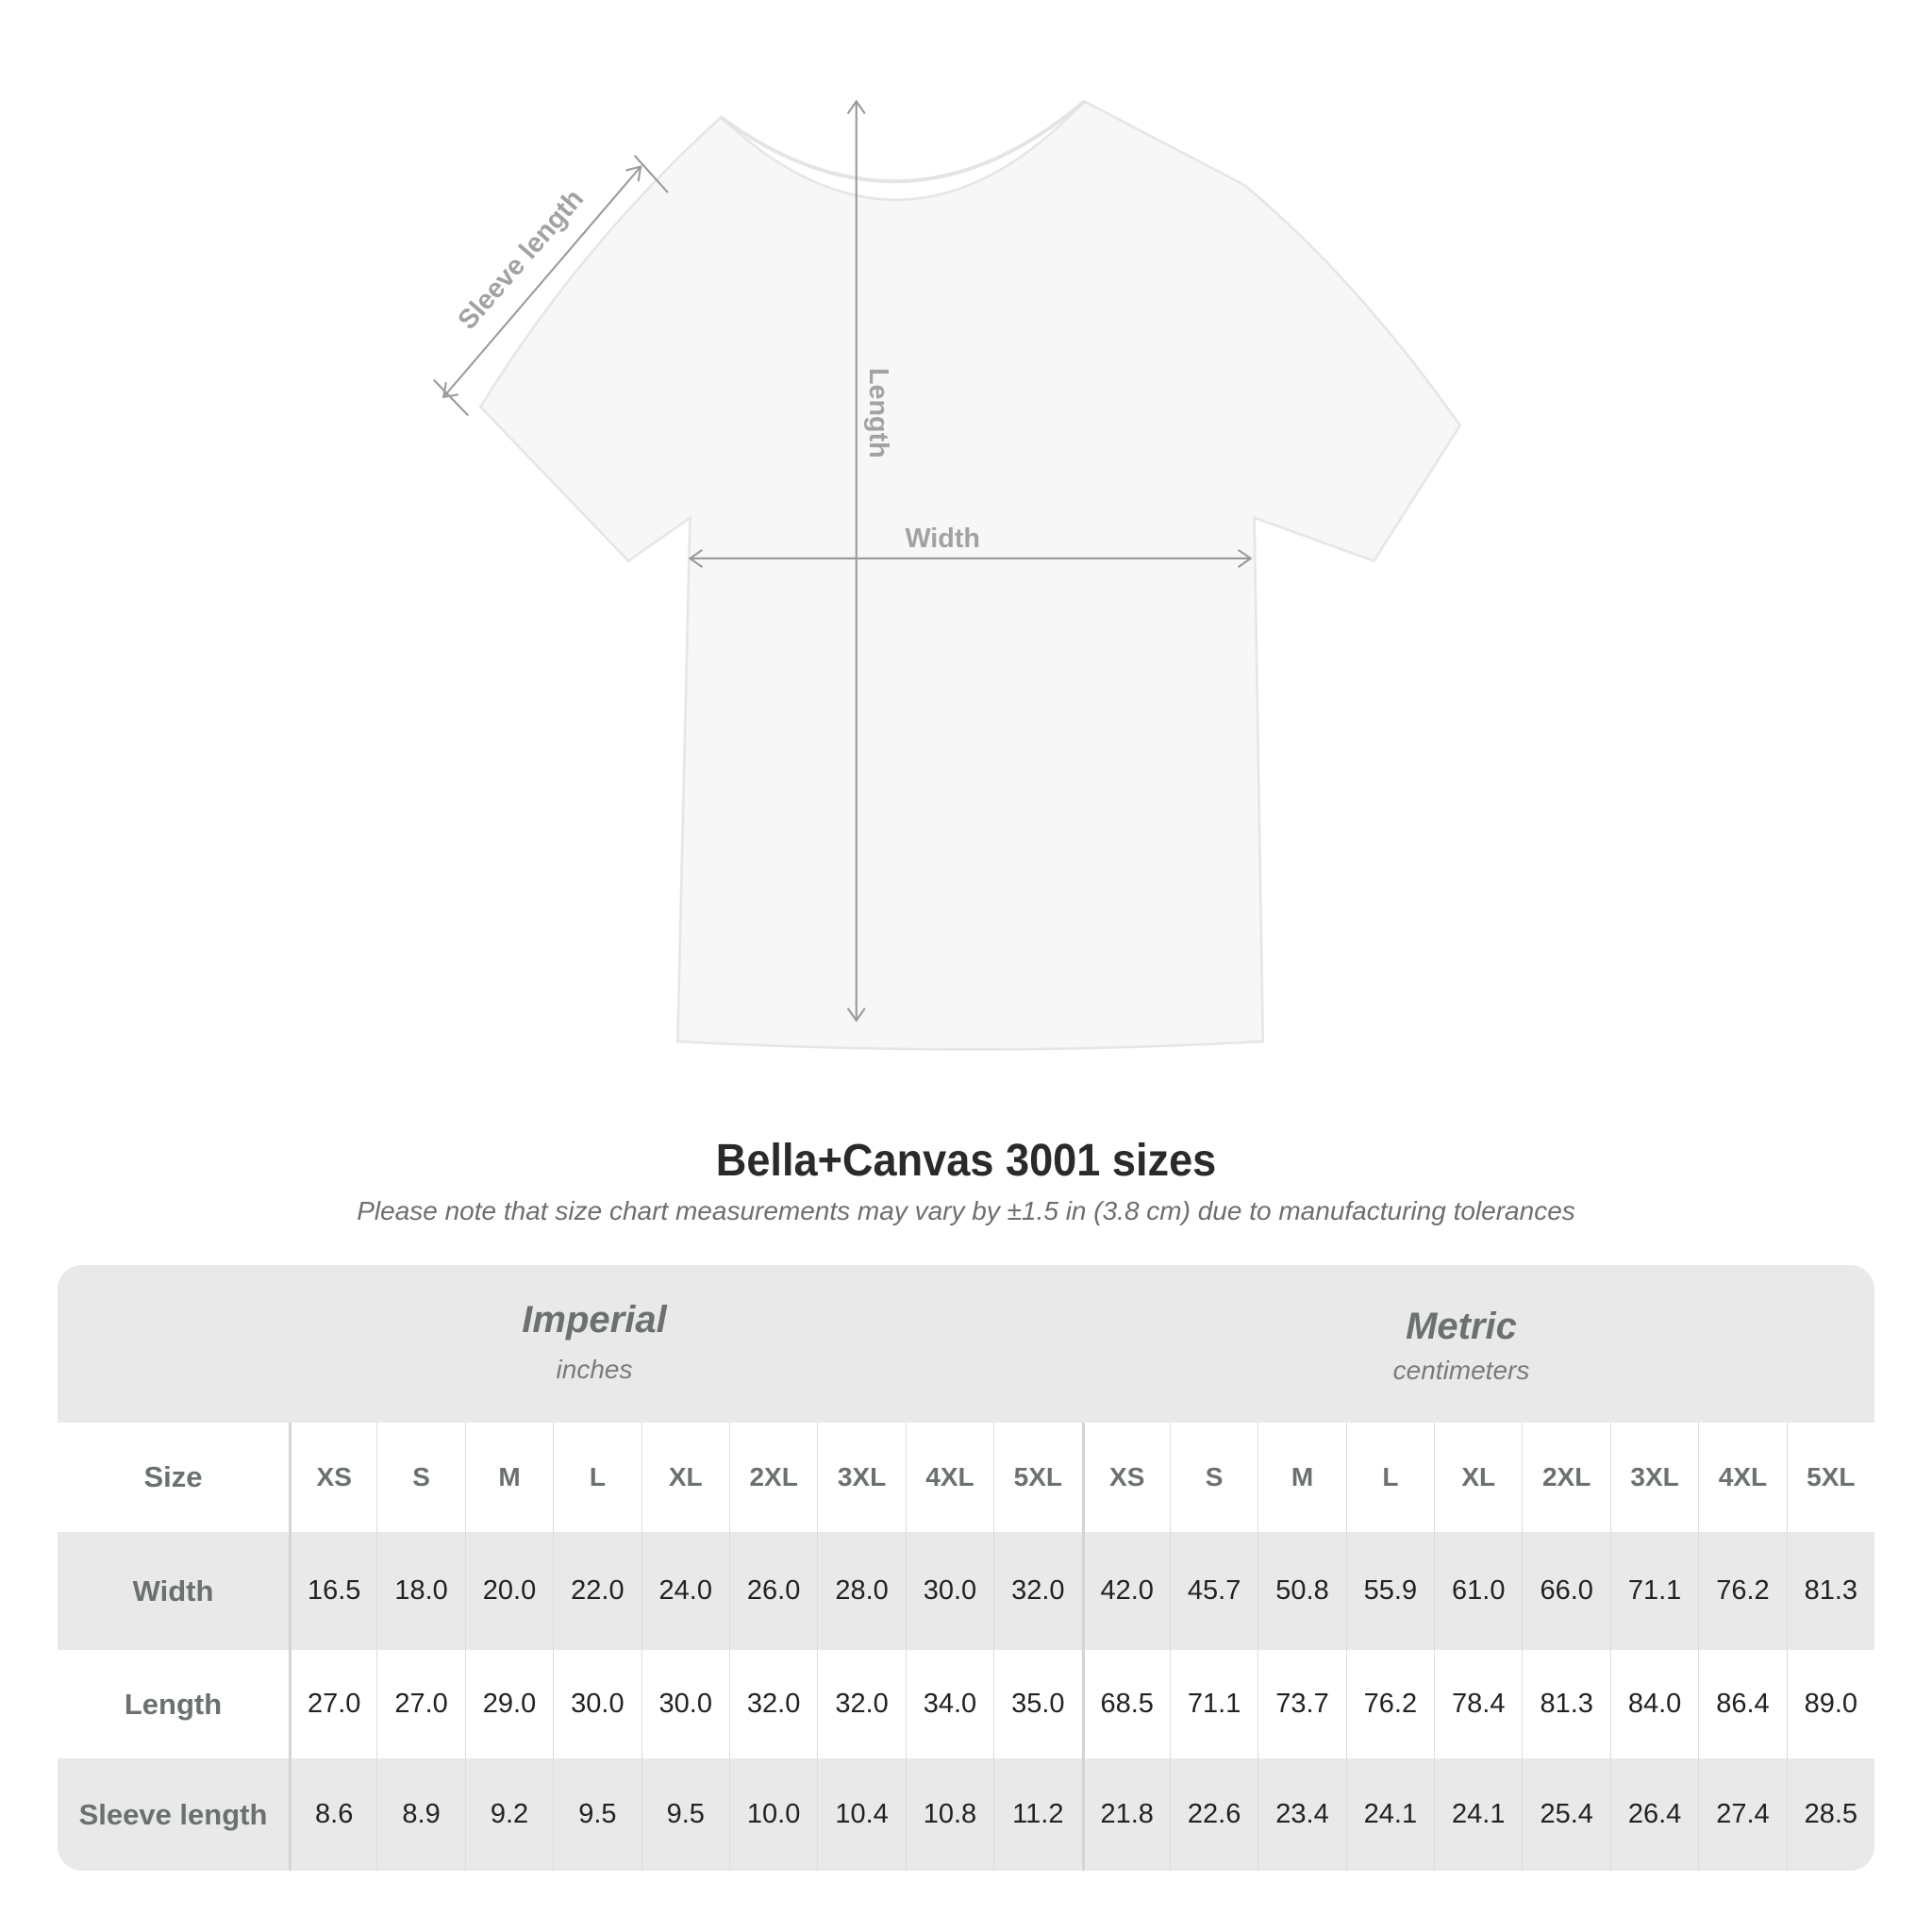  I want to click on row-label: Length, so click(174, 1704).